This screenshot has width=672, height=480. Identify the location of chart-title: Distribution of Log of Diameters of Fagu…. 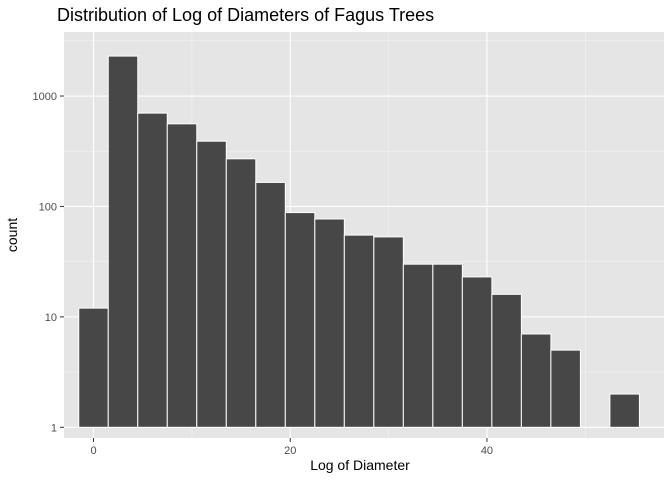
(245, 15).